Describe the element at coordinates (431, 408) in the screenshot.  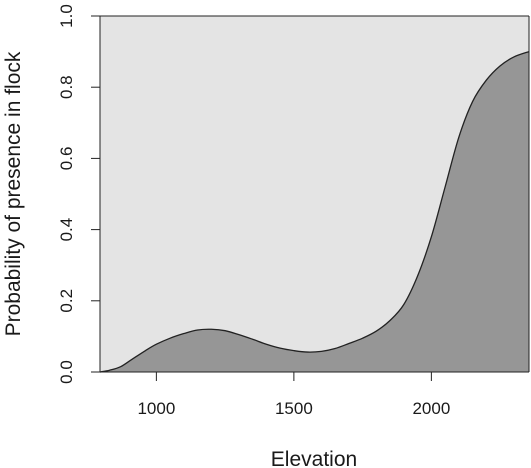
I see `x-tick-label: 2000` at that location.